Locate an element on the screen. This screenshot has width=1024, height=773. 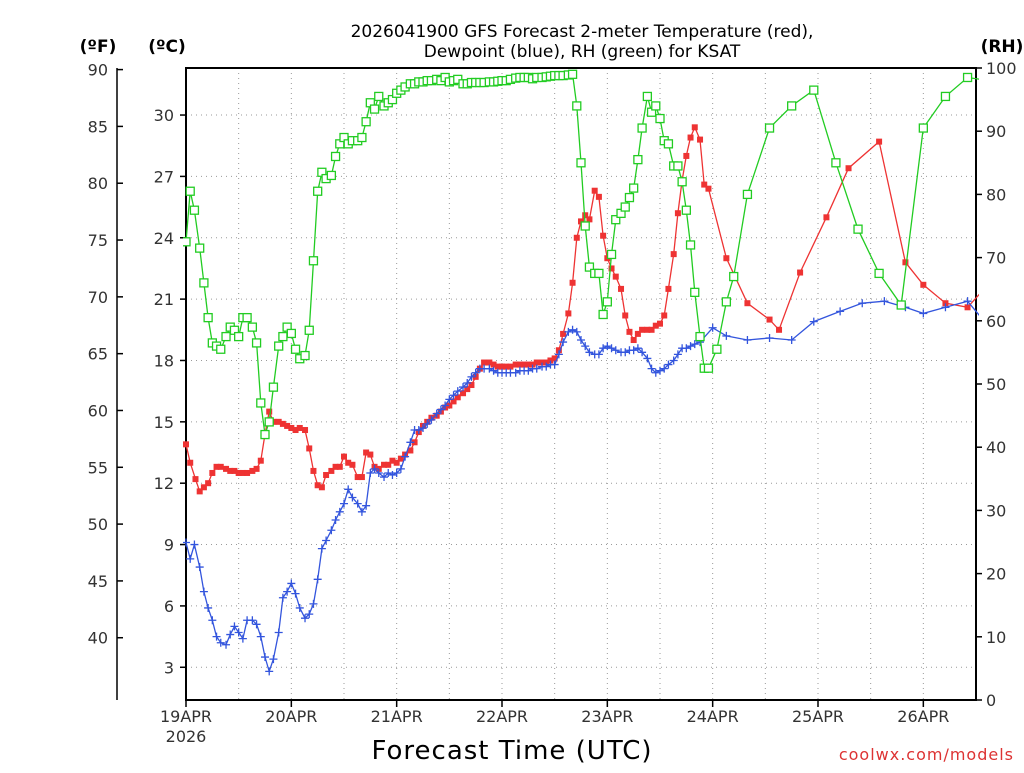
celsius-tick-label: 27 is located at coordinates (164, 176).